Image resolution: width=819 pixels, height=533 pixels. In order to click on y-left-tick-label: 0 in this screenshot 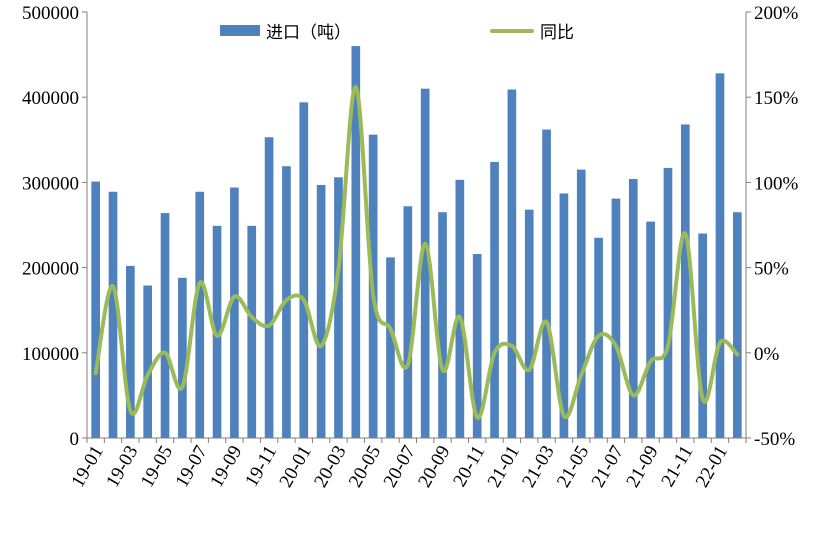, I will do `click(75, 439)`.